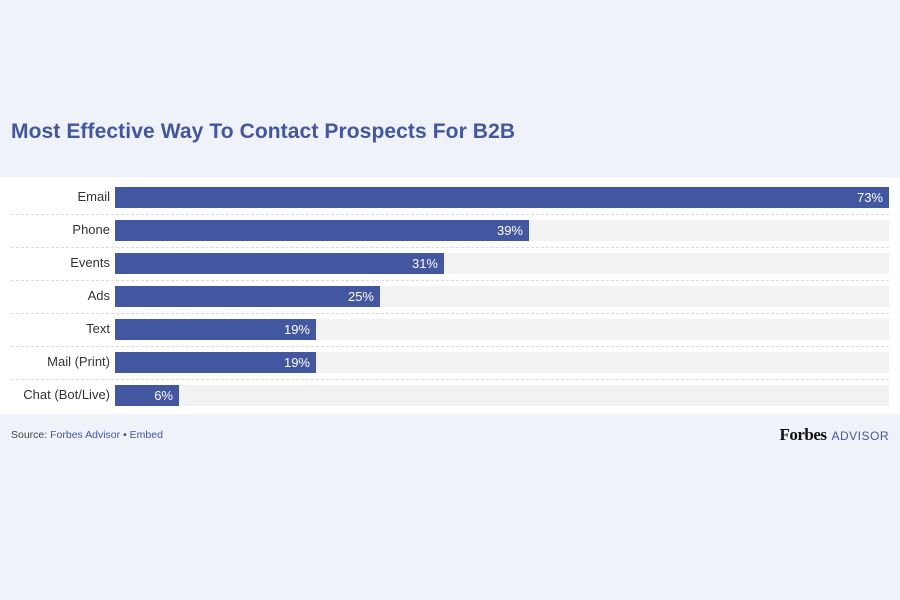 Image resolution: width=900 pixels, height=600 pixels. Describe the element at coordinates (91, 229) in the screenshot. I see `category-label: Phone` at that location.